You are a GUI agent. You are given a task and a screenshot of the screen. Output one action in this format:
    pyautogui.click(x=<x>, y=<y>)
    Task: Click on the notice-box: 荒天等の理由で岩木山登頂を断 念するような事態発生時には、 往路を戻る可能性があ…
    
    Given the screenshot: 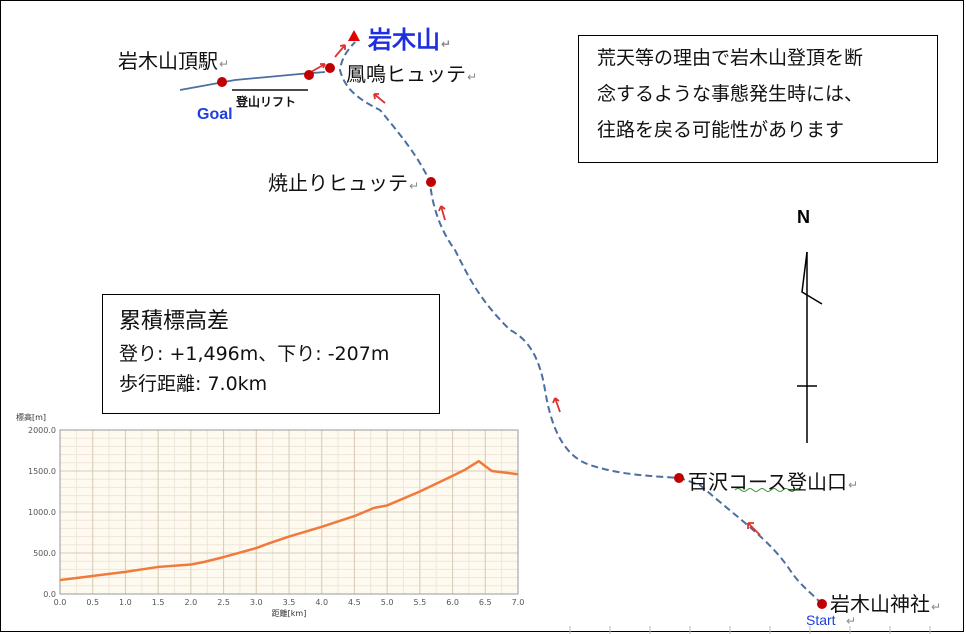 What is the action you would take?
    pyautogui.click(x=758, y=99)
    